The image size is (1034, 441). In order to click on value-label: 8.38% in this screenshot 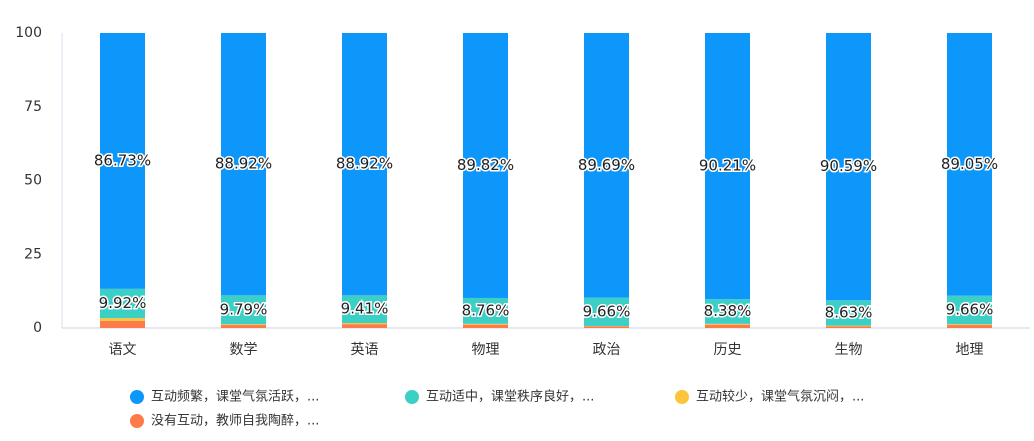, I will do `click(728, 311)`.